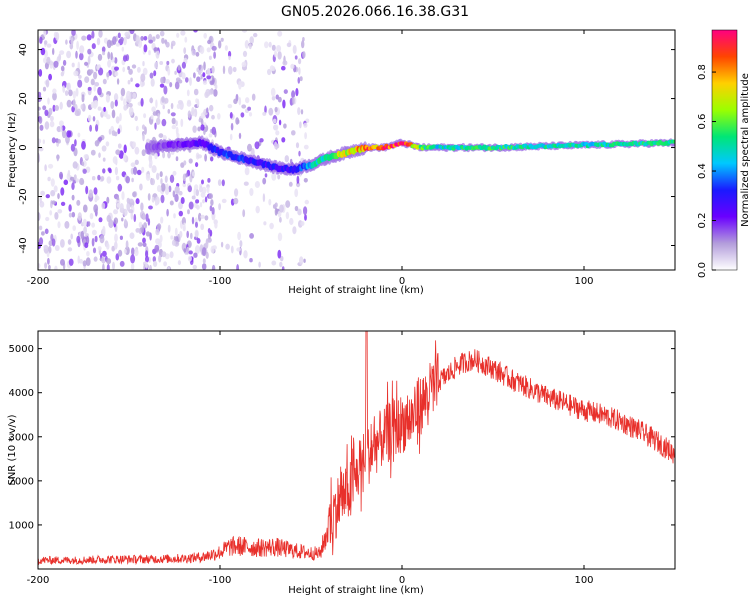  What do you see at coordinates (21, 349) in the screenshot?
I see `y-tick-label: 5000` at bounding box center [21, 349].